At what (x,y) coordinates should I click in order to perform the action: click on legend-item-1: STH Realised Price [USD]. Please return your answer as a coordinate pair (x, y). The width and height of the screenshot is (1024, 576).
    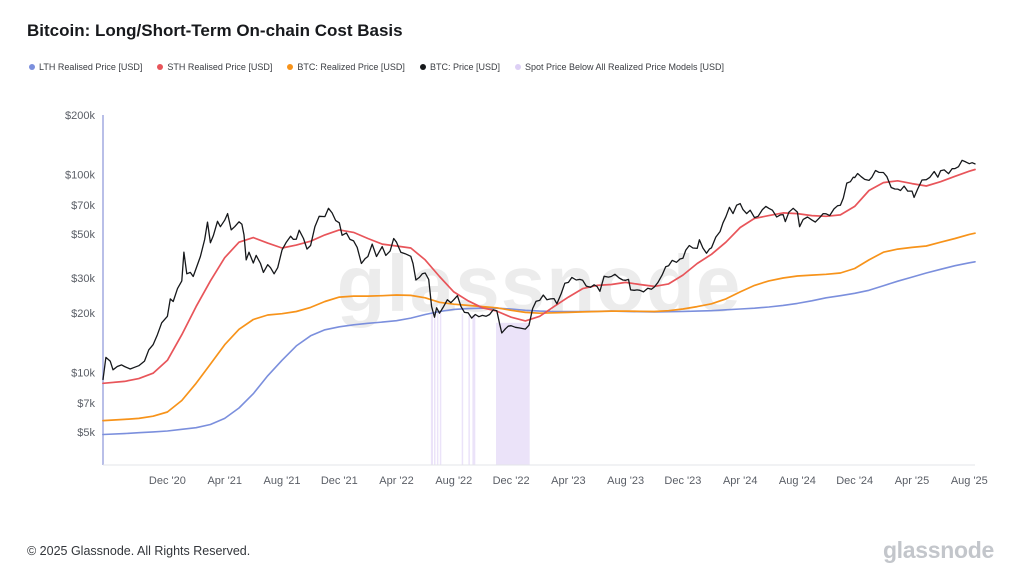
    Looking at the image, I should click on (214, 67).